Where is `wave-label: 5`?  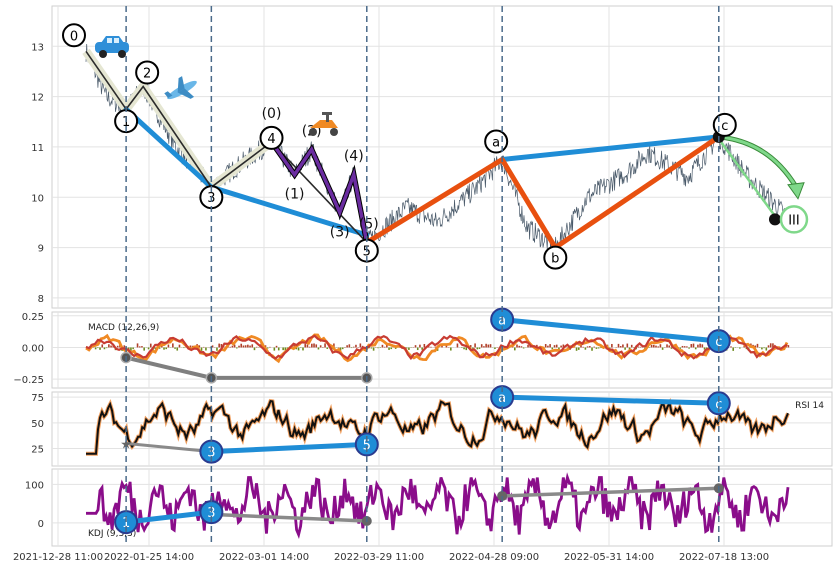 wave-label: 5 is located at coordinates (367, 252).